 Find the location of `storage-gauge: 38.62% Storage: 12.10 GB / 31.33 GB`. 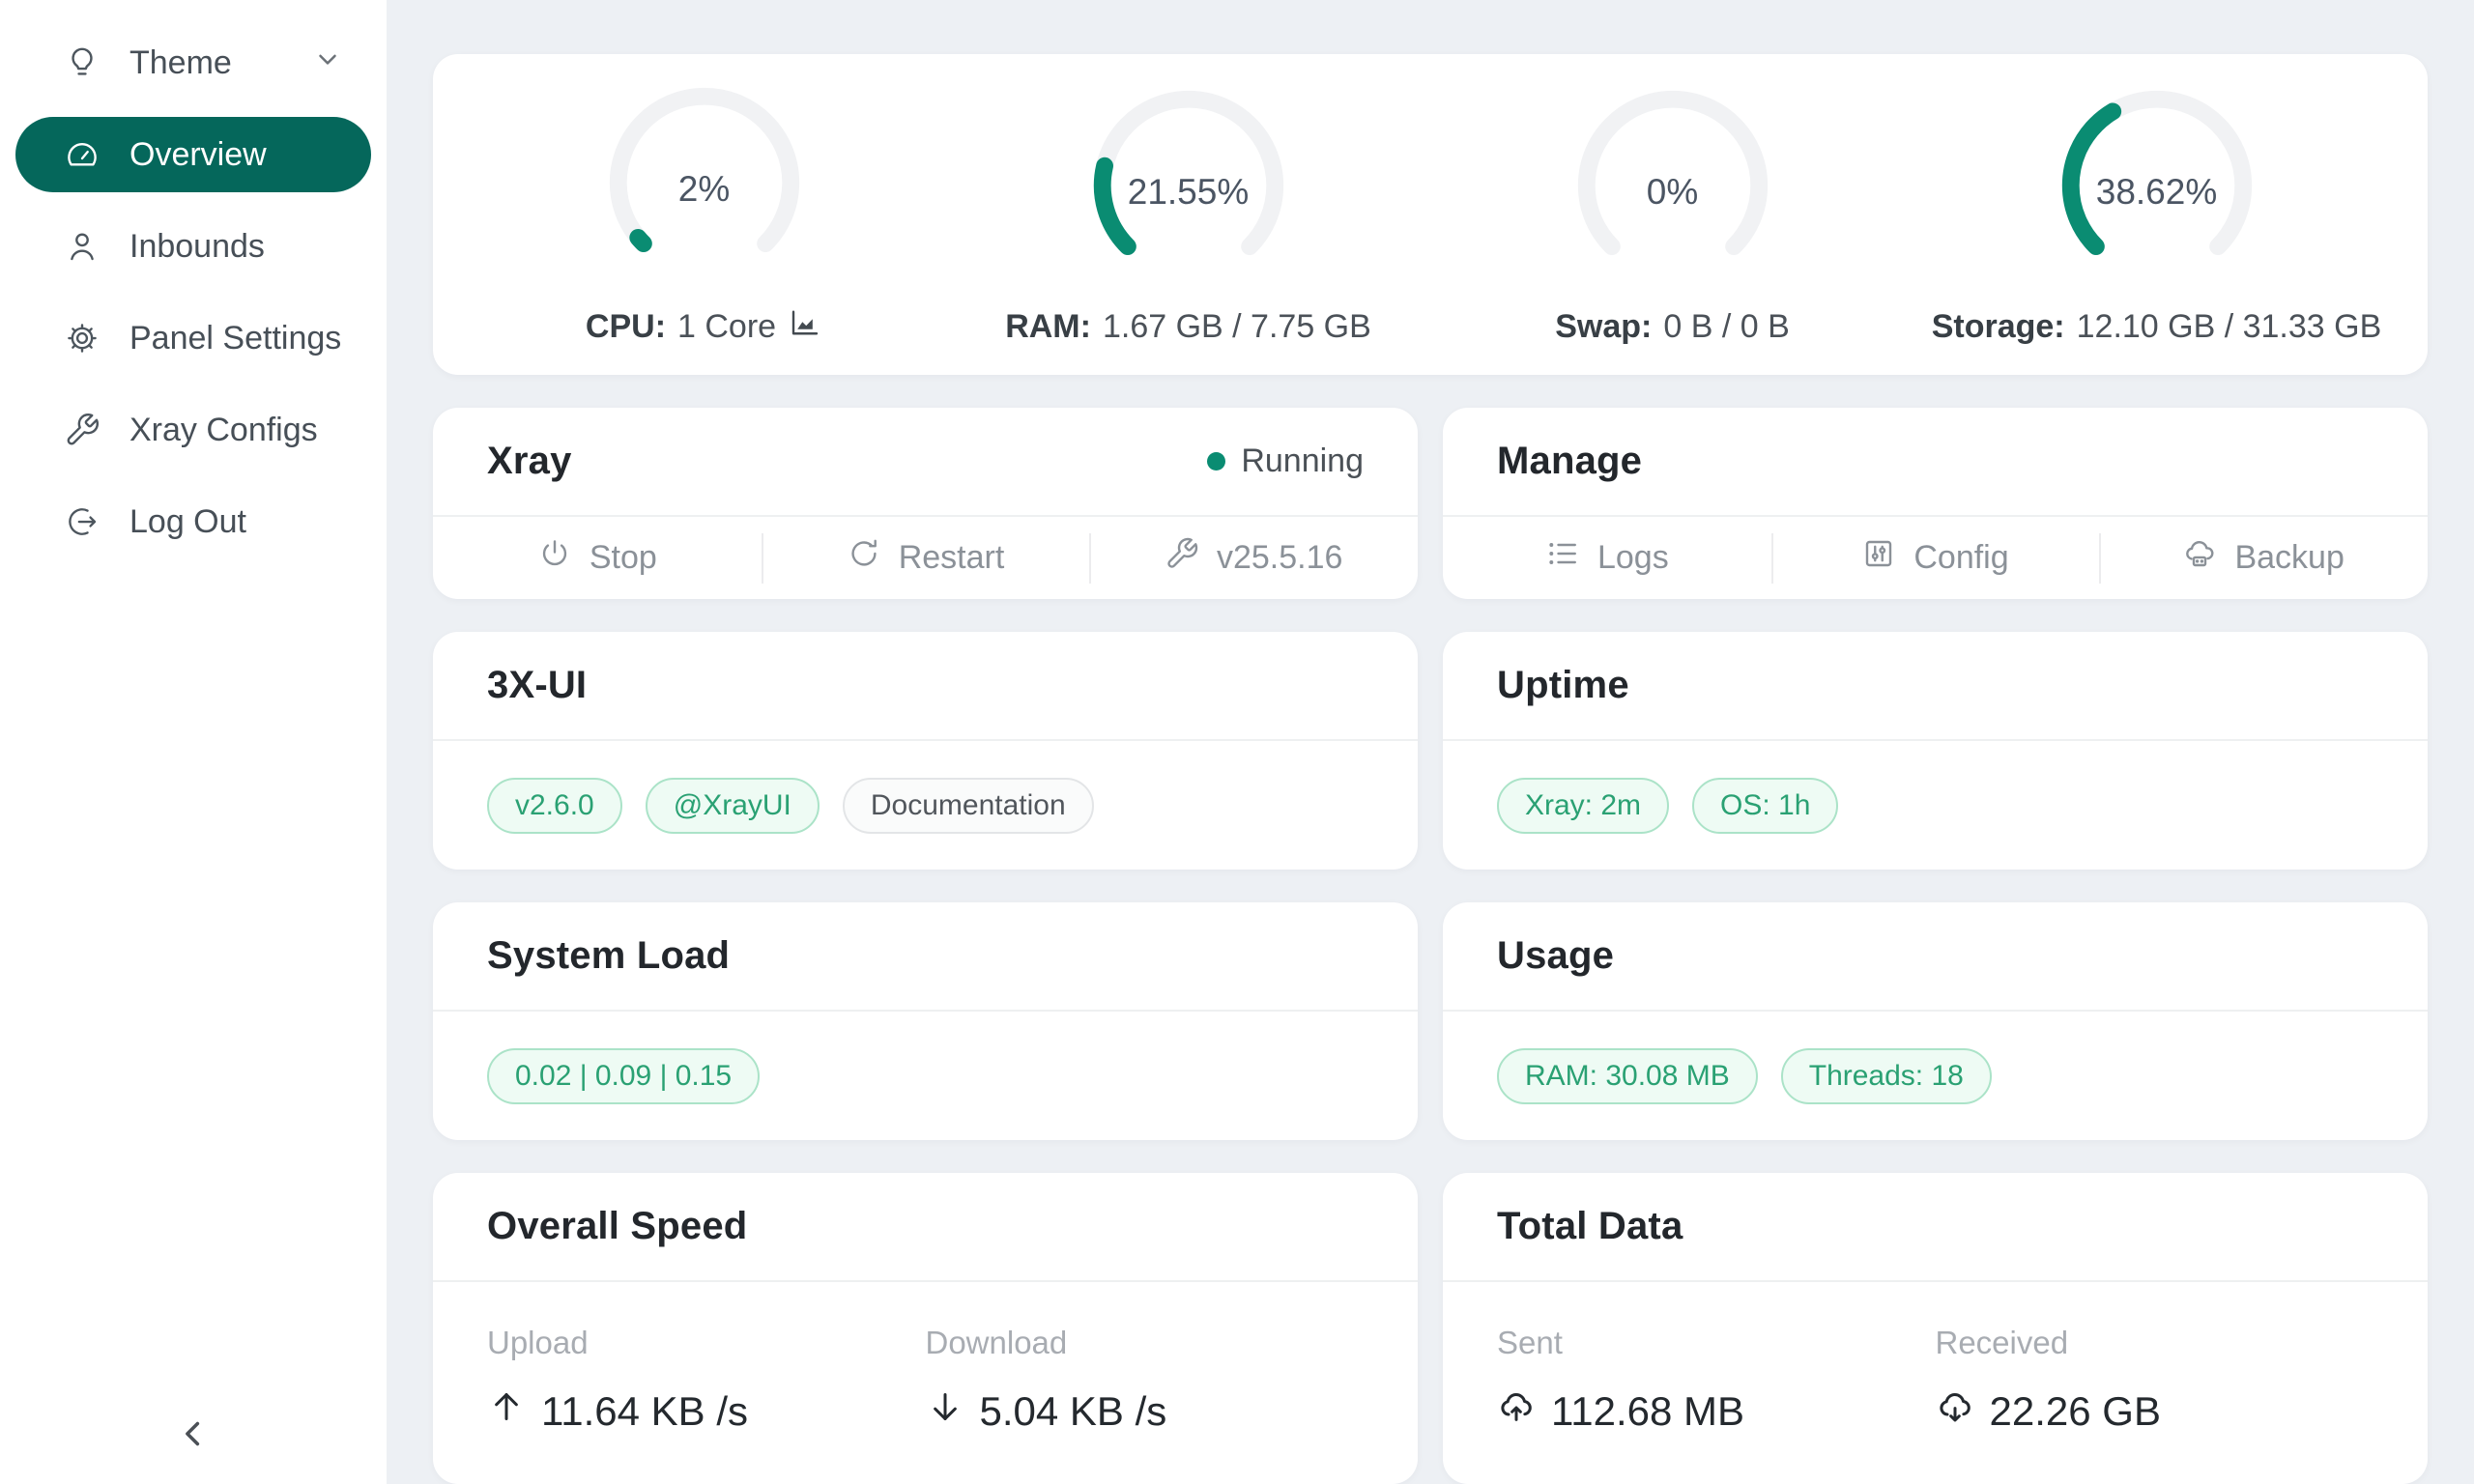

storage-gauge: 38.62% Storage: 12.10 GB / 31.33 GB is located at coordinates (2157, 215).